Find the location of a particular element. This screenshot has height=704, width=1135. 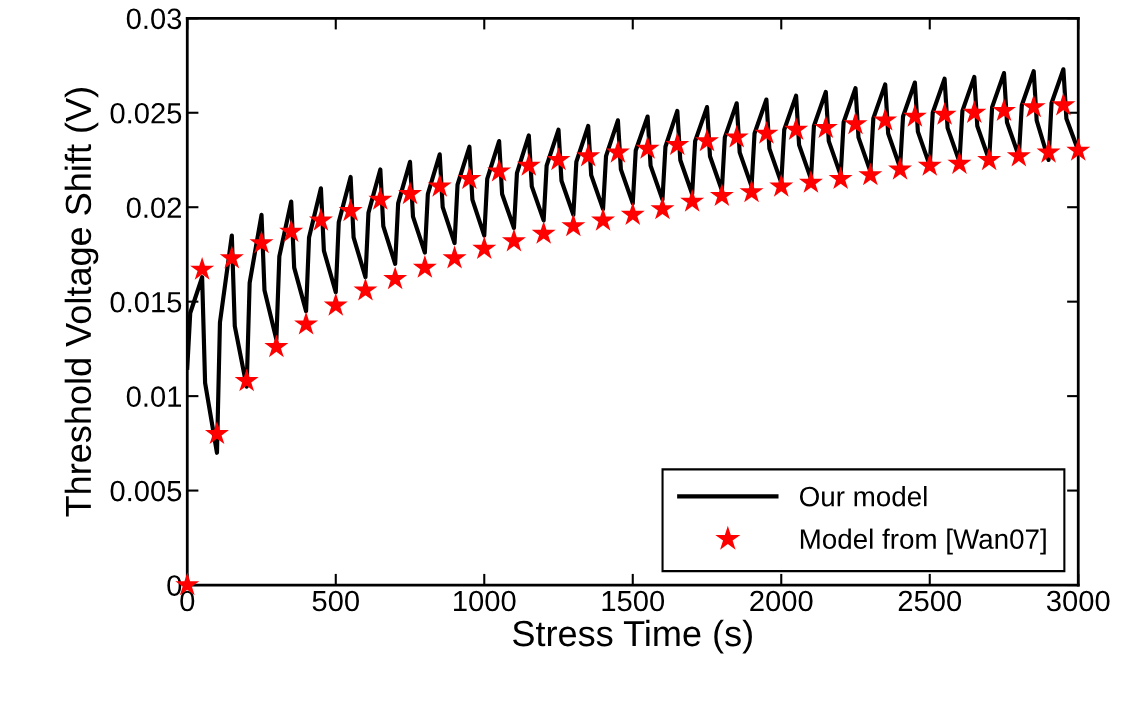

x-axis-title: Stress Time (s) is located at coordinates (632, 636).